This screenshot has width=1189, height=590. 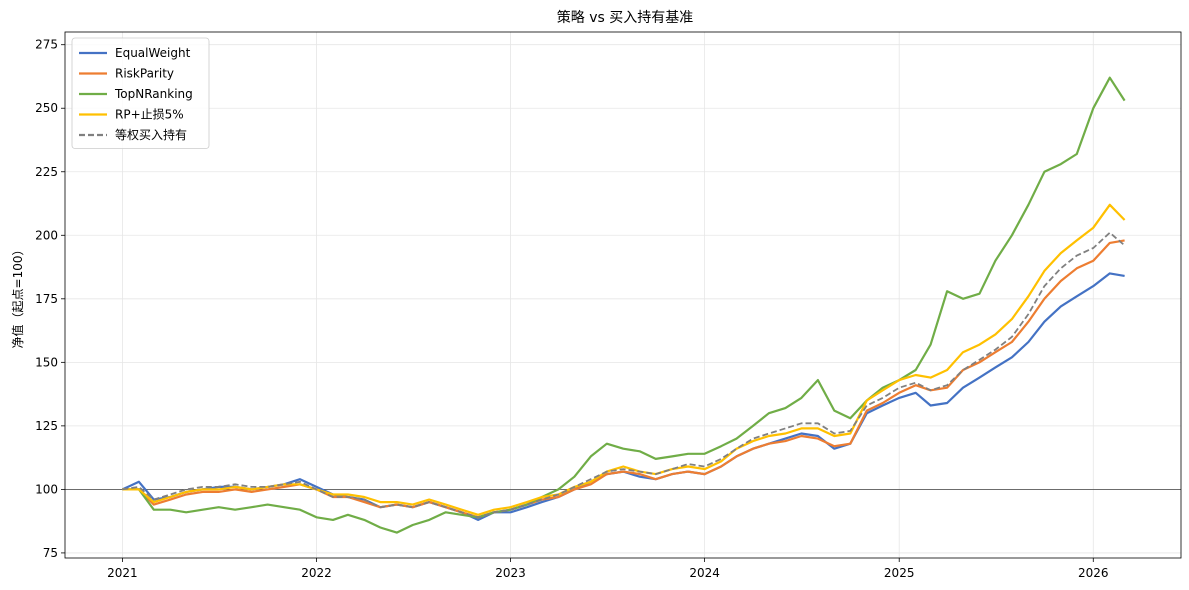 What do you see at coordinates (153, 53) in the screenshot?
I see `legend-label-0: EqualWeight` at bounding box center [153, 53].